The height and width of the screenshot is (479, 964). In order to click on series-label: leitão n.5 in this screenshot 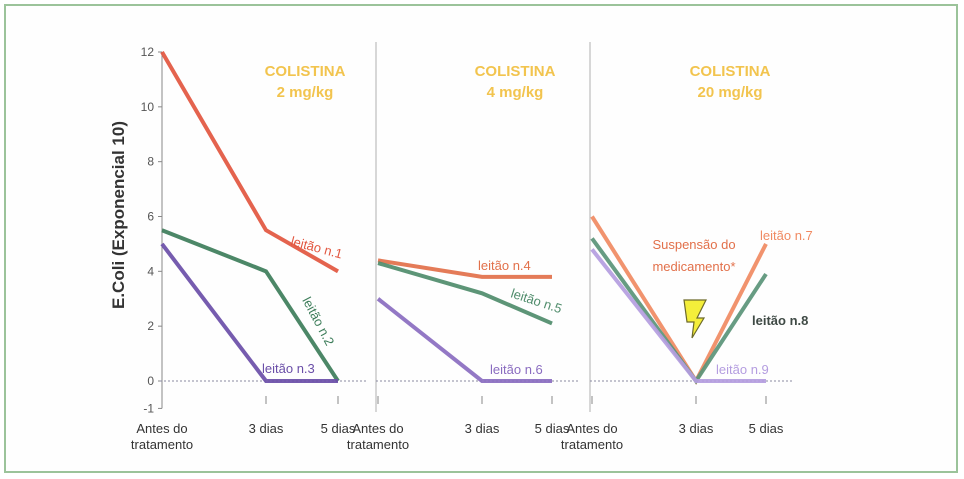, I will do `click(536, 301)`.